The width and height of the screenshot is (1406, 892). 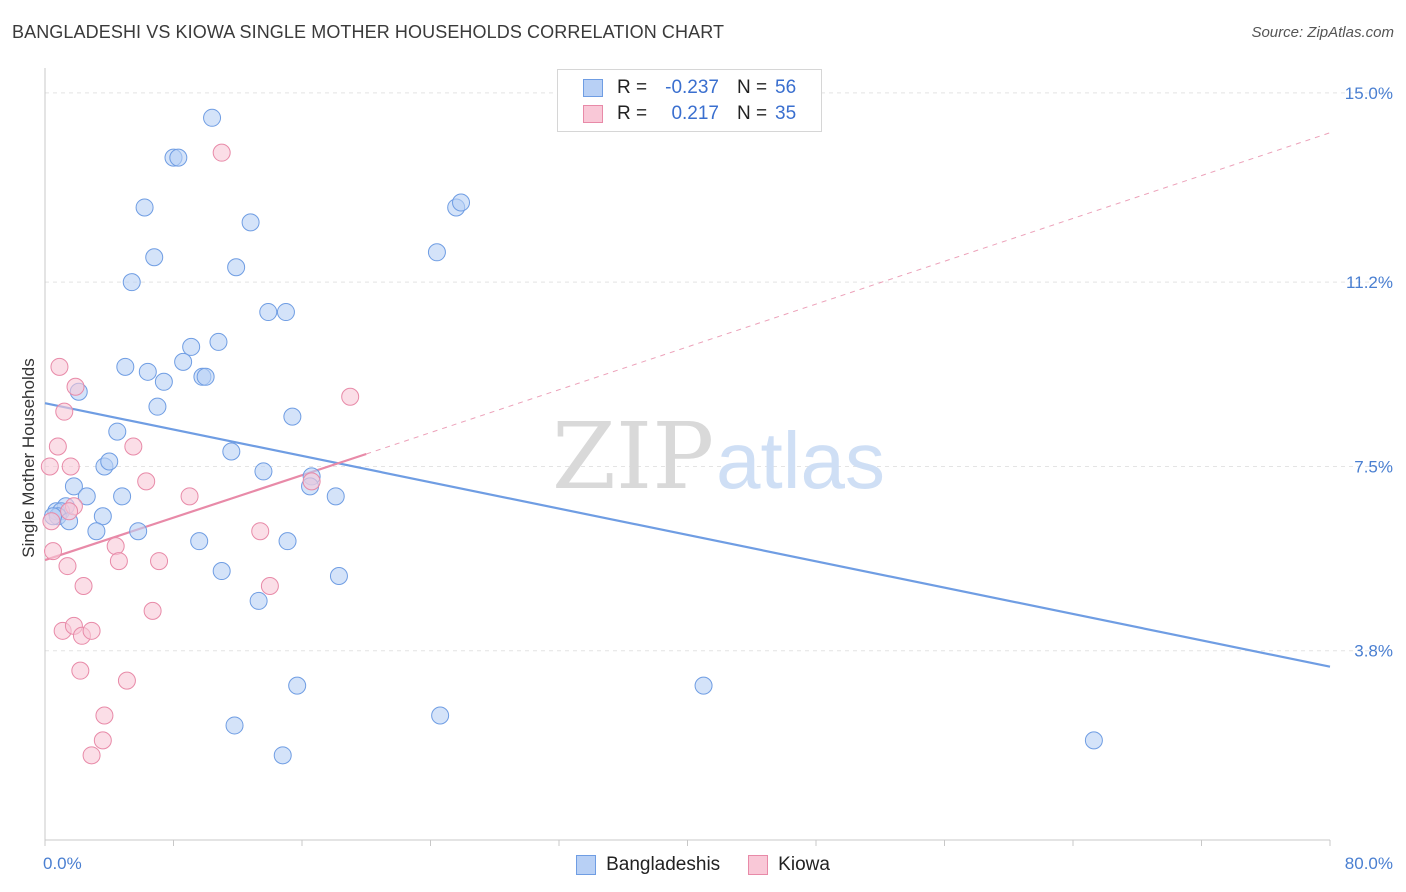 I want to click on x-tick-labels: 0.0% 80.0%, so click(x=718, y=863).